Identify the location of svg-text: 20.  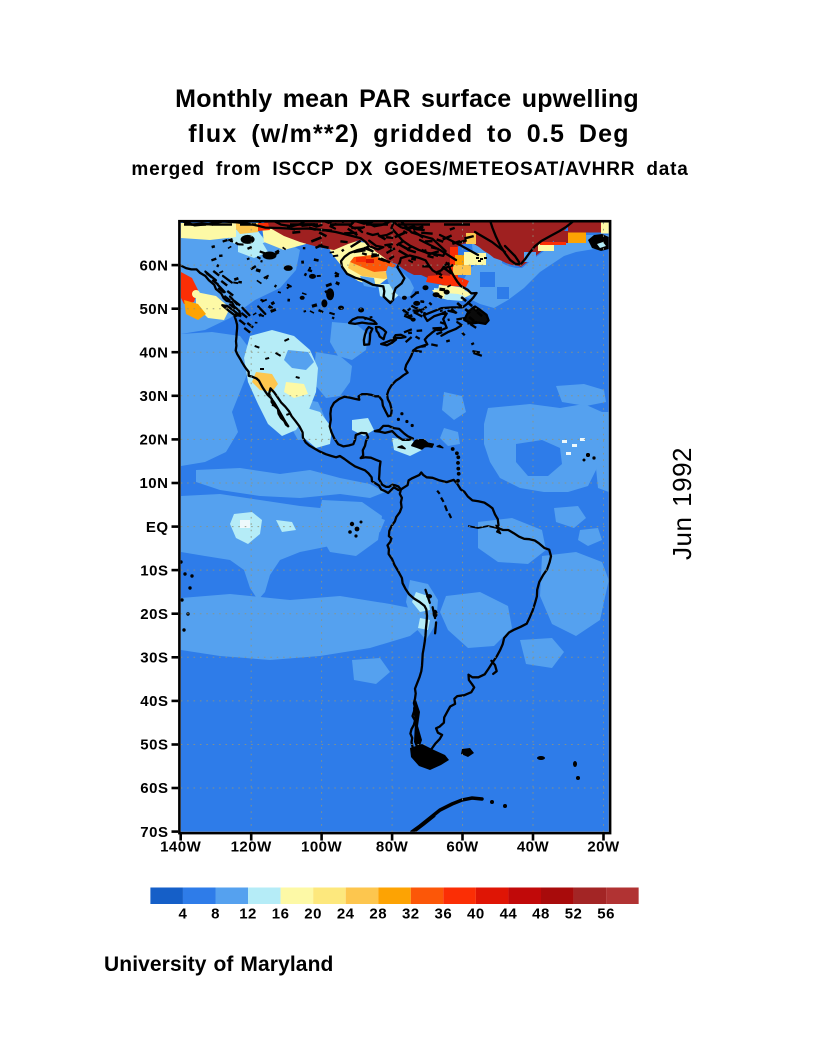
(313, 914).